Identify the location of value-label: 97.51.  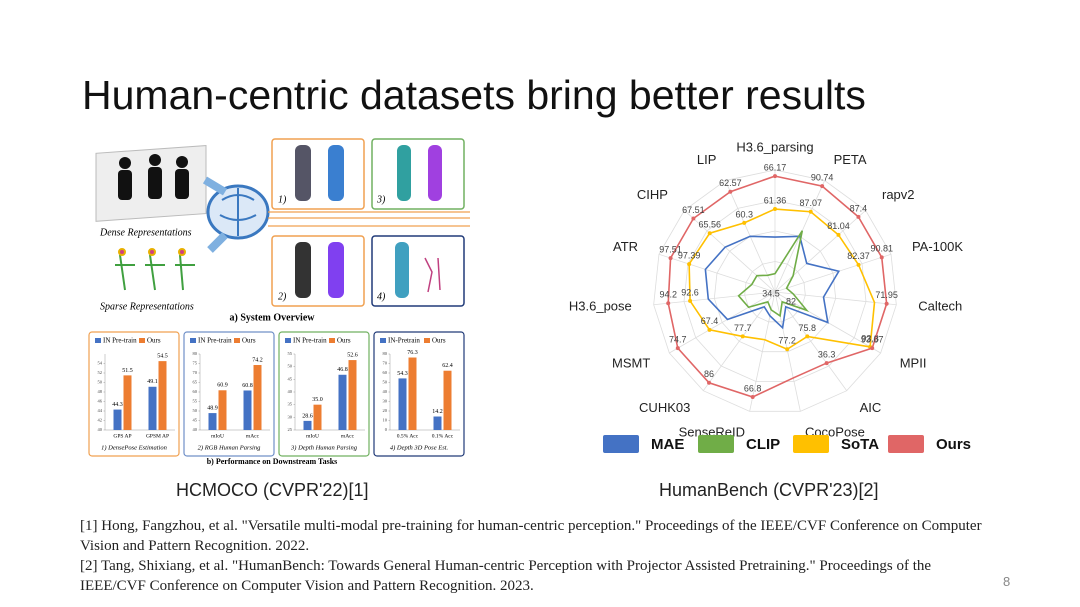
(670, 249).